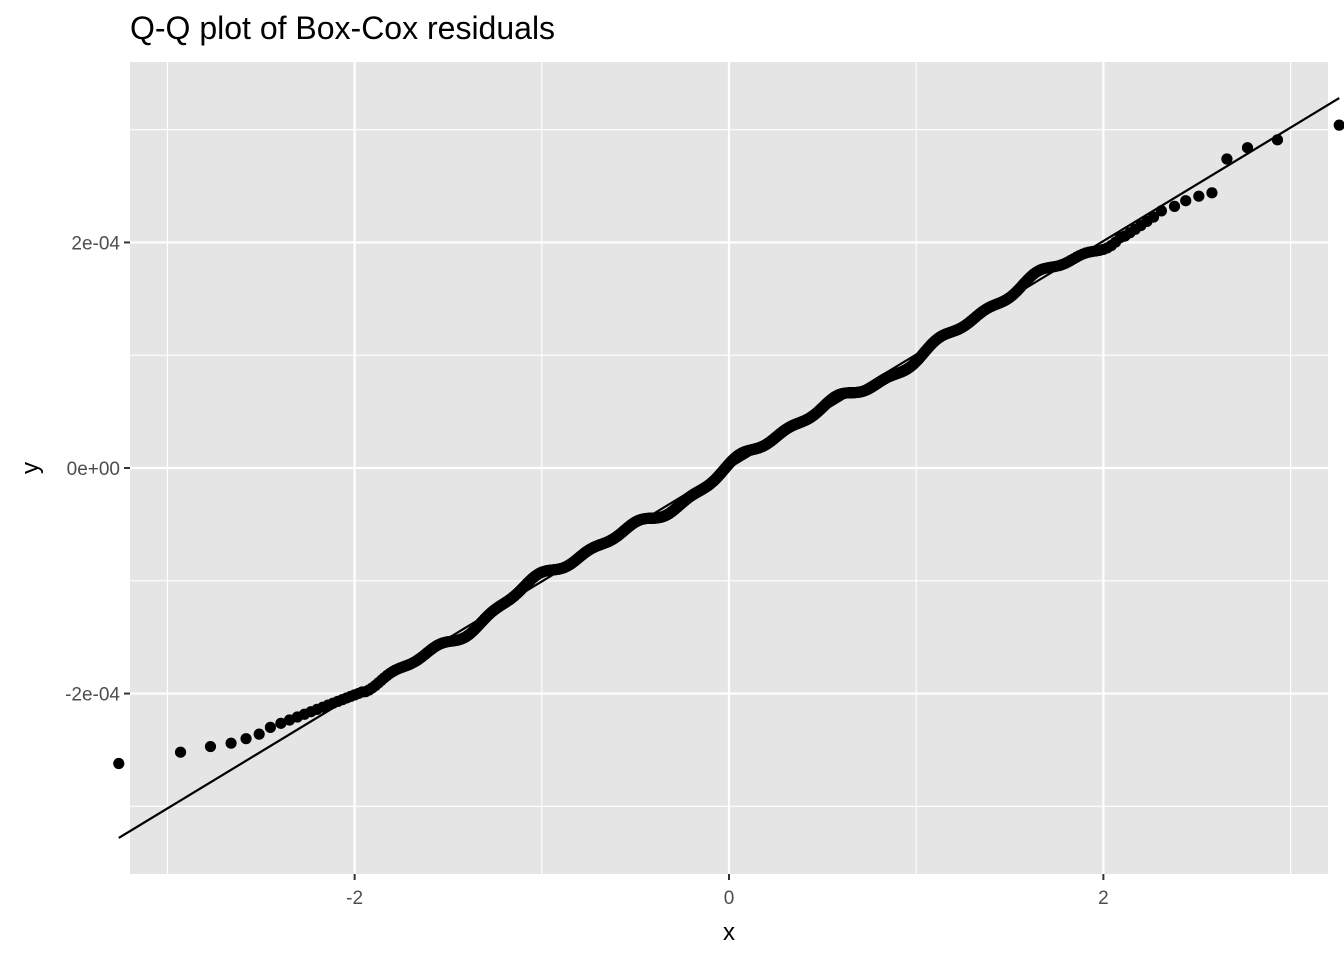 The width and height of the screenshot is (1344, 960). What do you see at coordinates (729, 898) in the screenshot?
I see `x-tick-label: 0` at bounding box center [729, 898].